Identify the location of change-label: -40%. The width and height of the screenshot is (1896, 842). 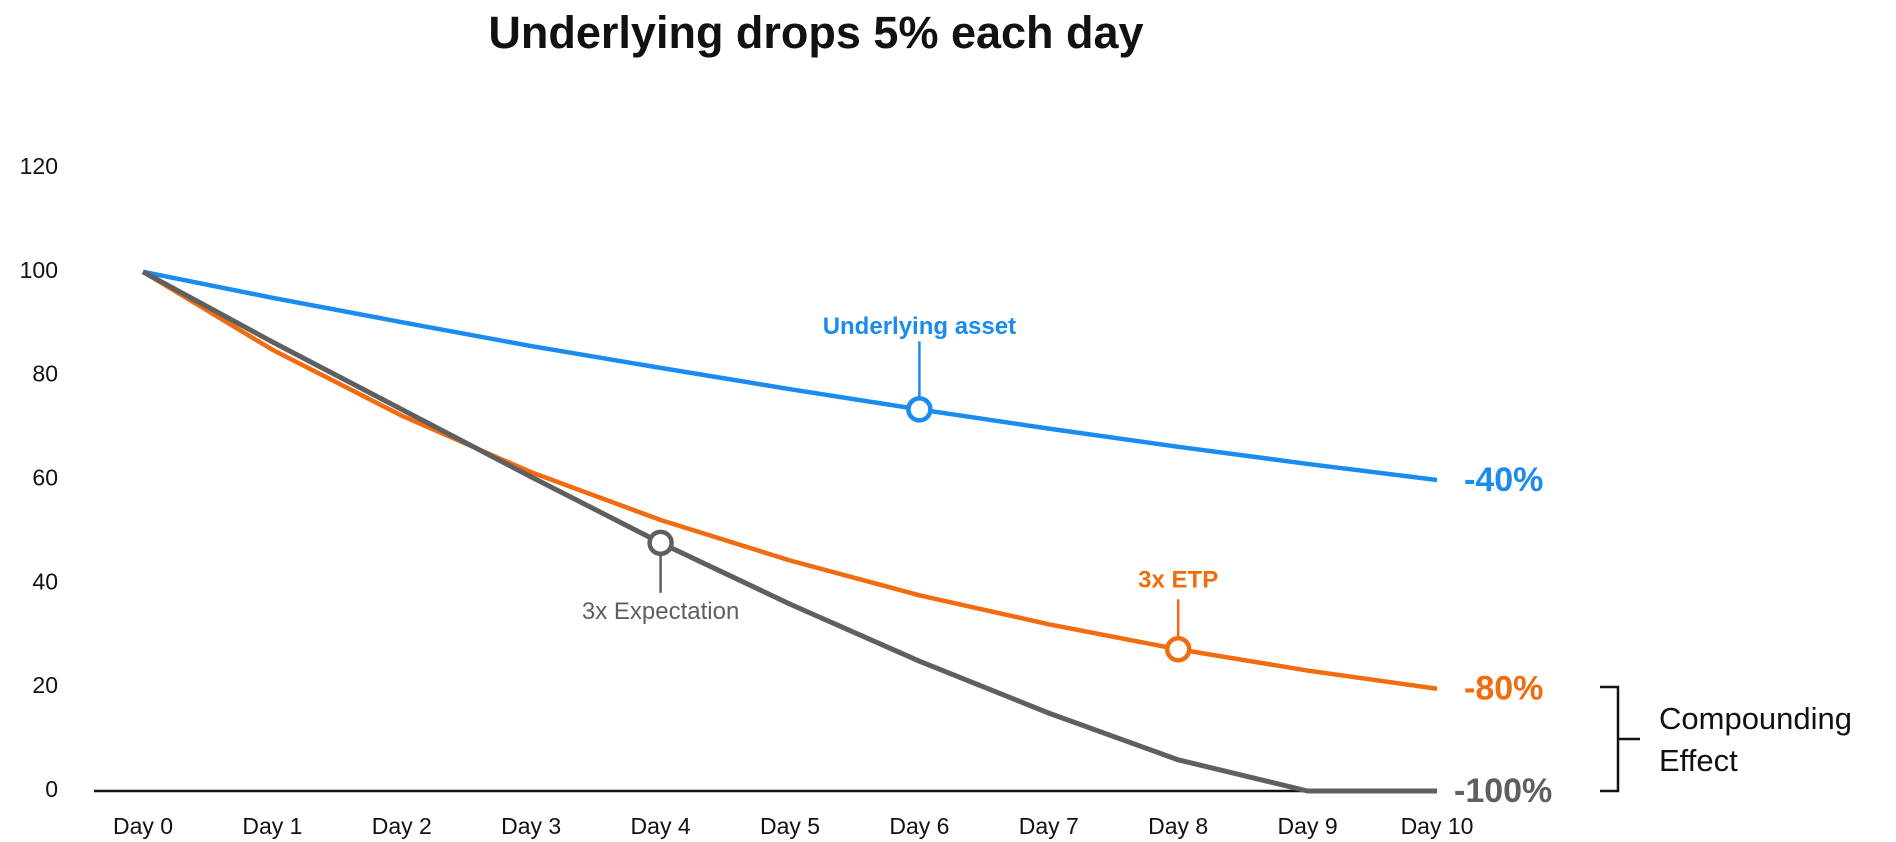
(1503, 480).